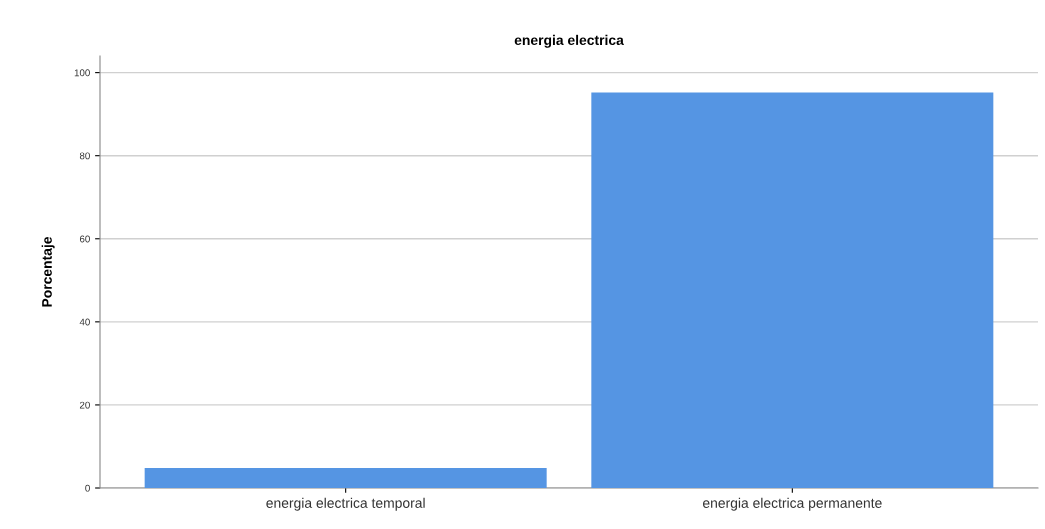 The image size is (1045, 529). What do you see at coordinates (48, 271) in the screenshot?
I see `y-axis-title: Porcentaje` at bounding box center [48, 271].